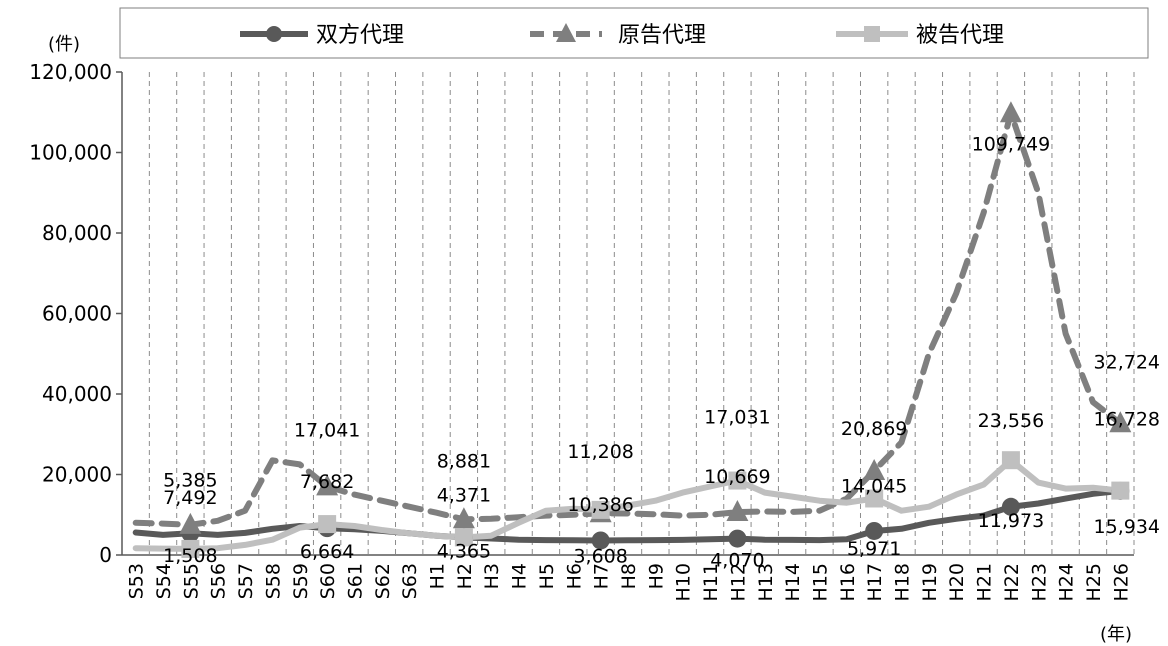 The image size is (1168, 646). What do you see at coordinates (105, 555) in the screenshot?
I see `y-tick-label-0: 0` at bounding box center [105, 555].